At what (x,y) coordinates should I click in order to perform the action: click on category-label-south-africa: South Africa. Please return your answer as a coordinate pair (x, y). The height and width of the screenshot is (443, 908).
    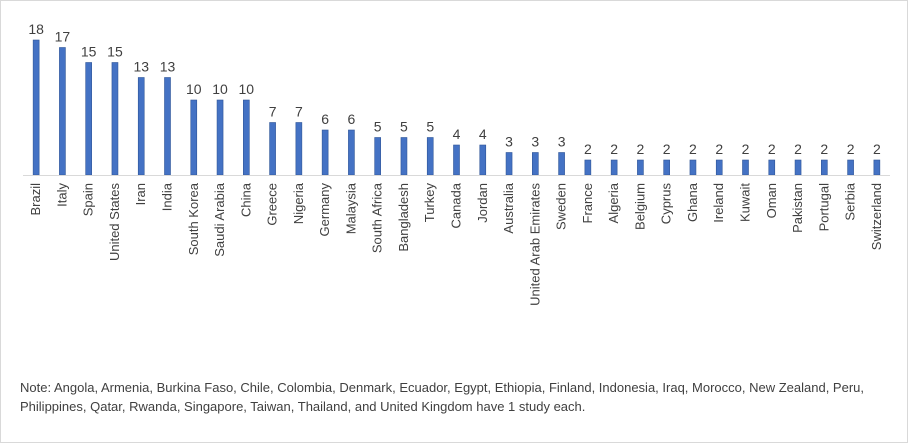
    Looking at the image, I should click on (377, 217).